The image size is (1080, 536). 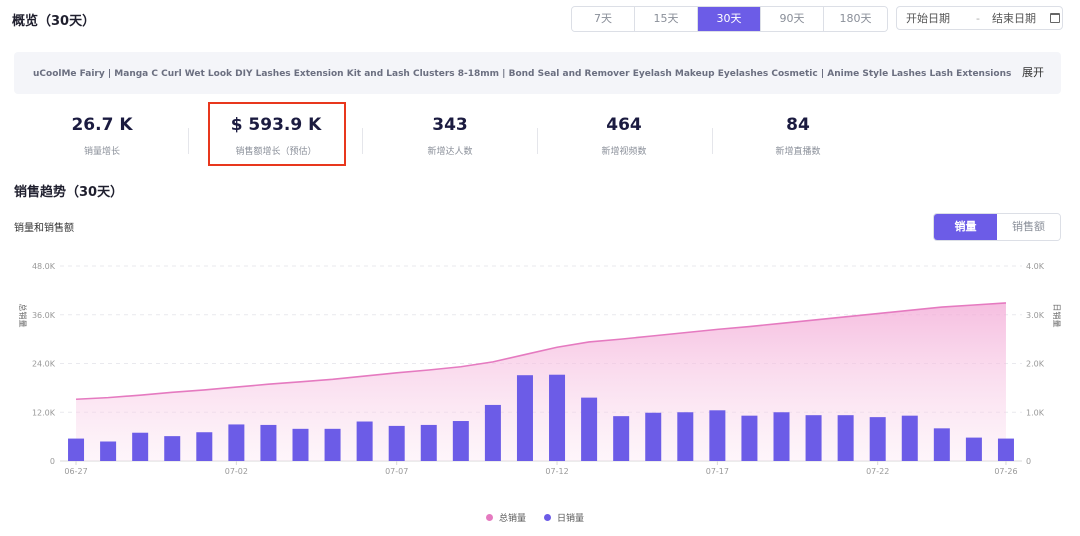 What do you see at coordinates (489, 517) in the screenshot?
I see `legend-dot-total` at bounding box center [489, 517].